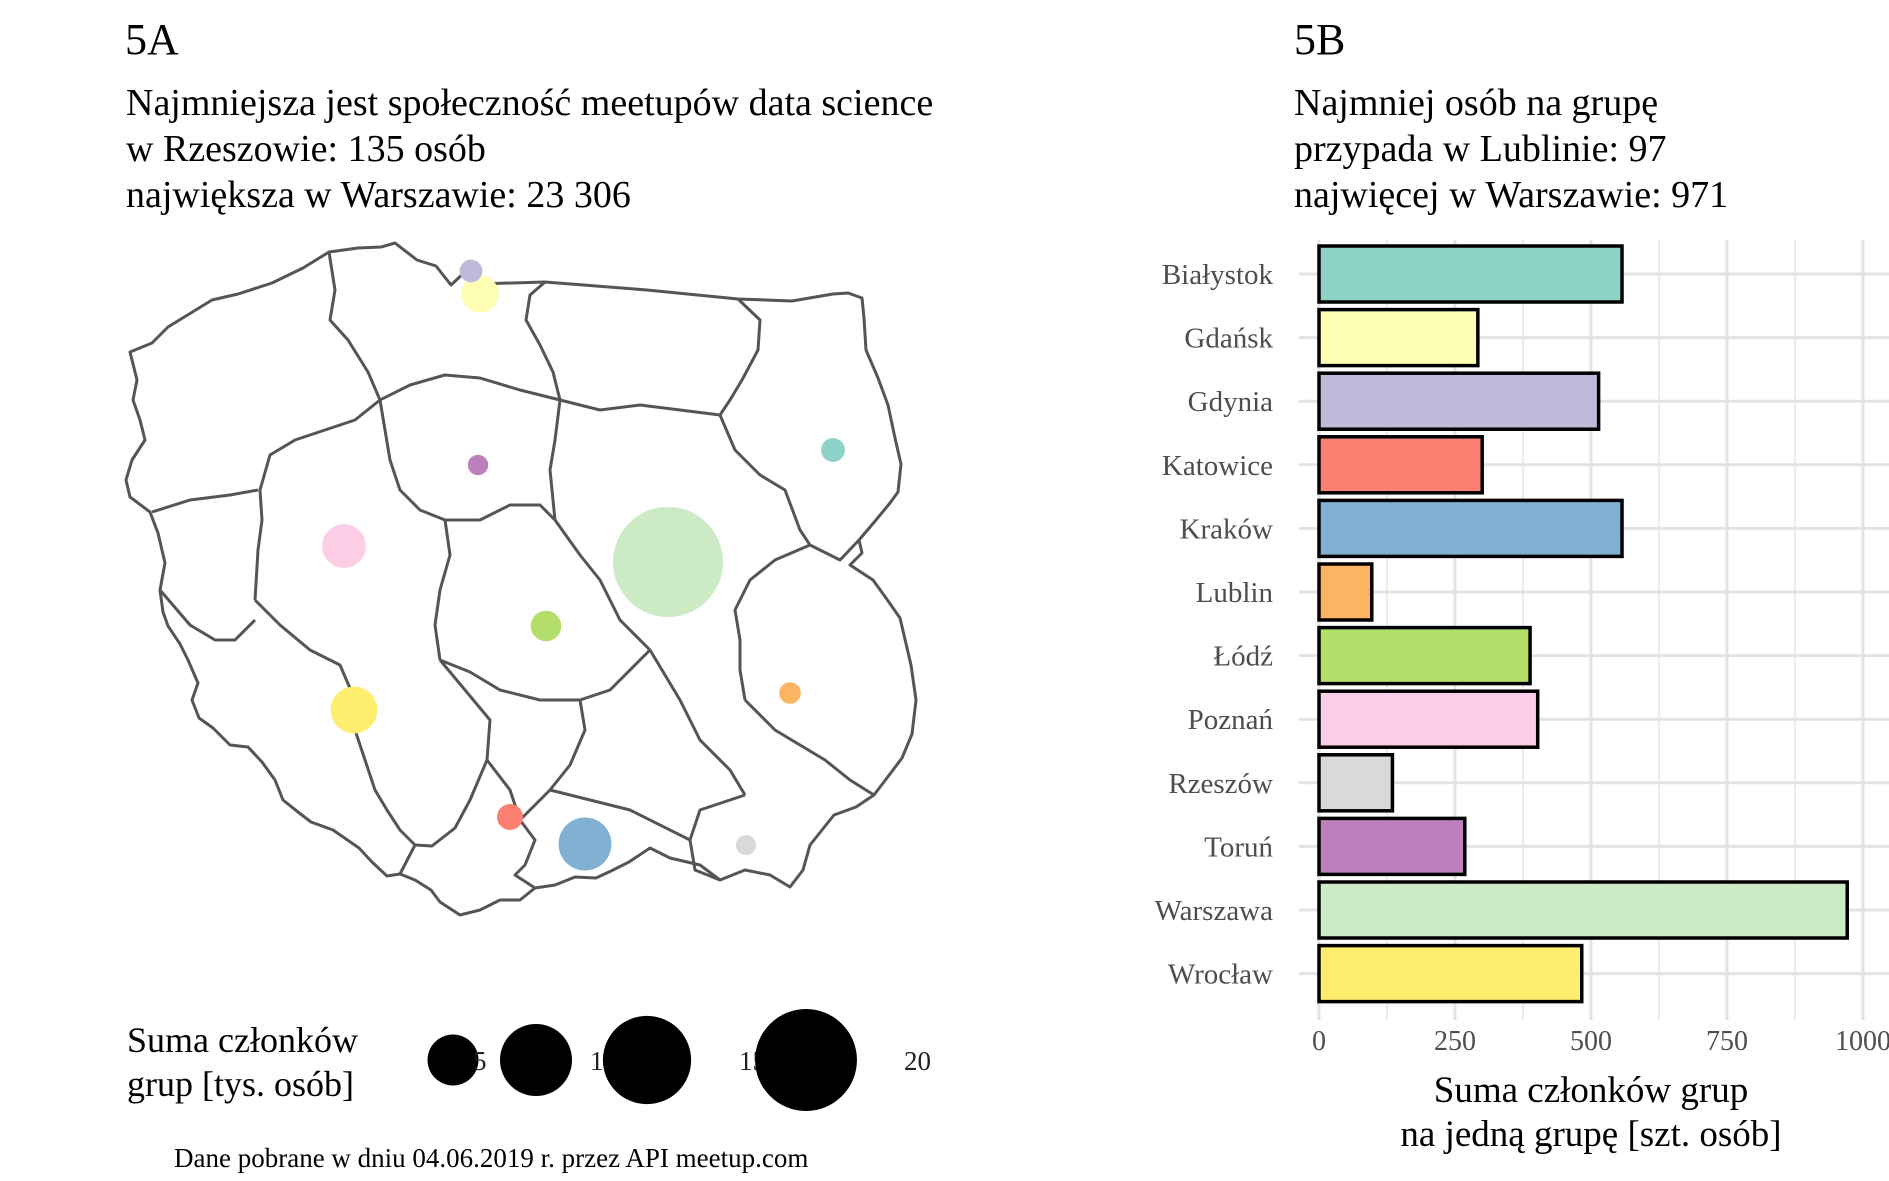 The height and width of the screenshot is (1181, 1889). What do you see at coordinates (1470, 274) in the screenshot?
I see `bar-bialystok` at bounding box center [1470, 274].